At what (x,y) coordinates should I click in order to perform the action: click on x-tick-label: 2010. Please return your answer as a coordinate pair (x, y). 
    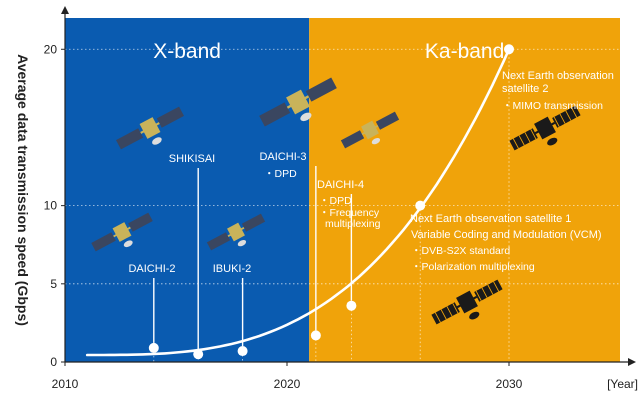
    Looking at the image, I should click on (65, 384).